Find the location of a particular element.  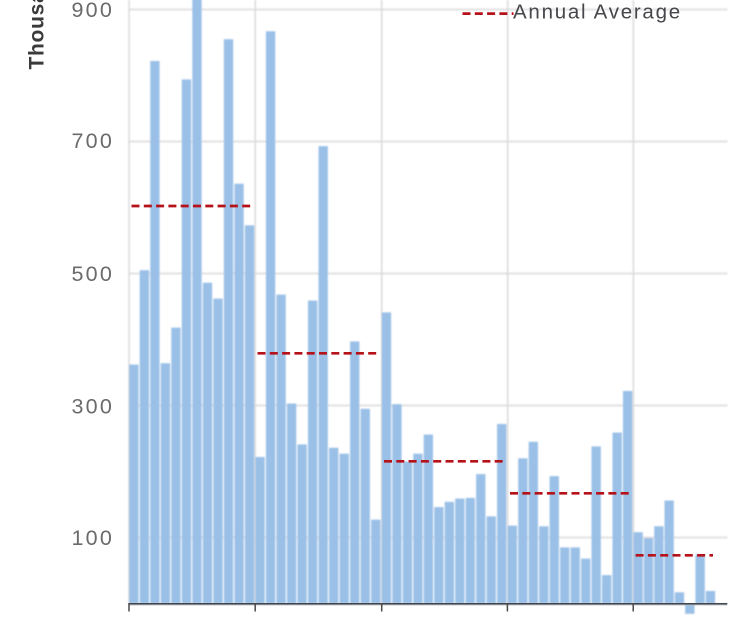

svg-text: 500 is located at coordinates (93, 274).